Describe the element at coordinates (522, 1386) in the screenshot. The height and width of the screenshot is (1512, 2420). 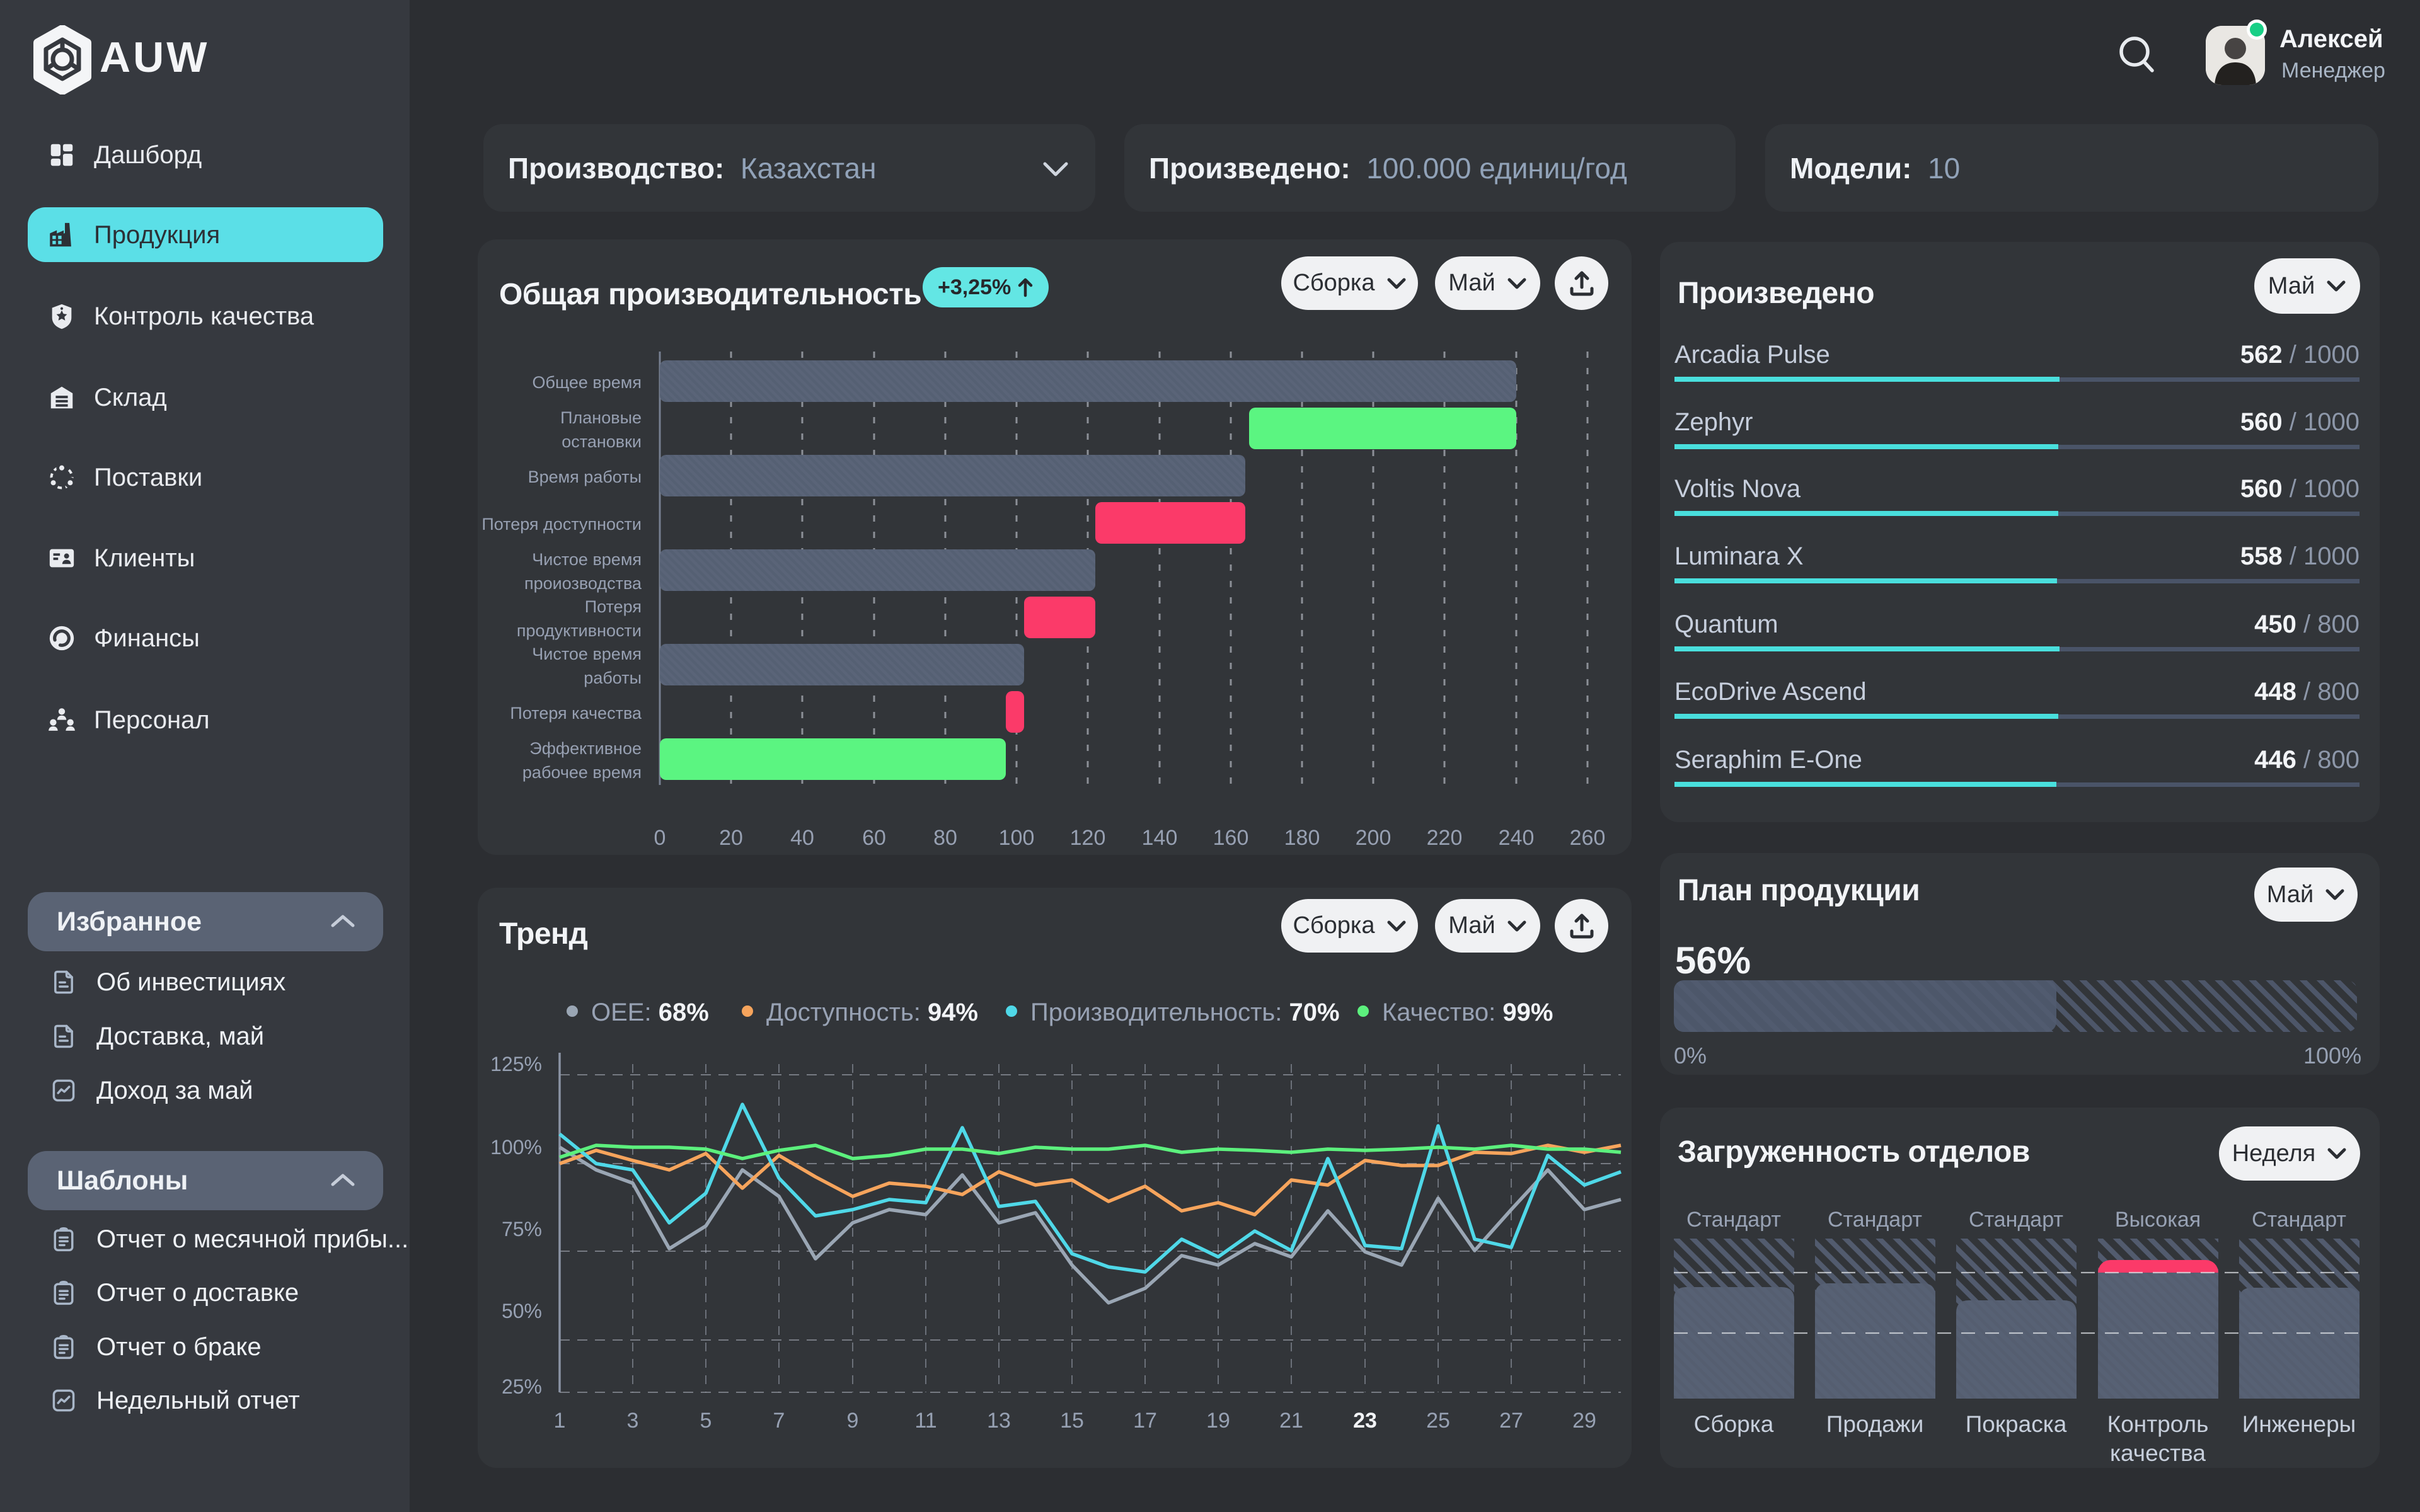
I see `svg-text: 25%` at that location.